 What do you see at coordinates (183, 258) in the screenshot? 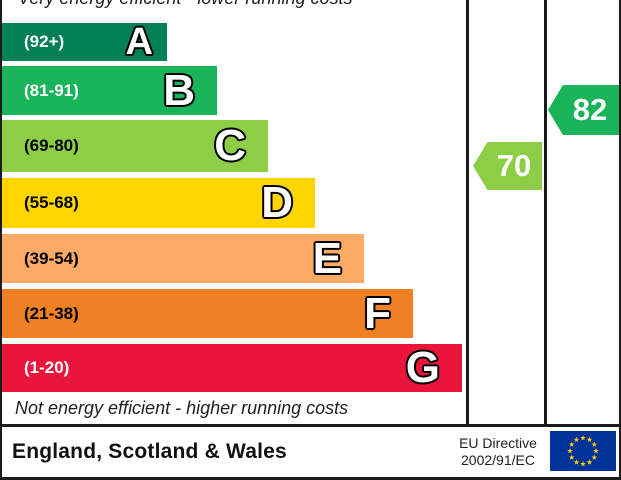
I see `band-e: (39-54) E` at bounding box center [183, 258].